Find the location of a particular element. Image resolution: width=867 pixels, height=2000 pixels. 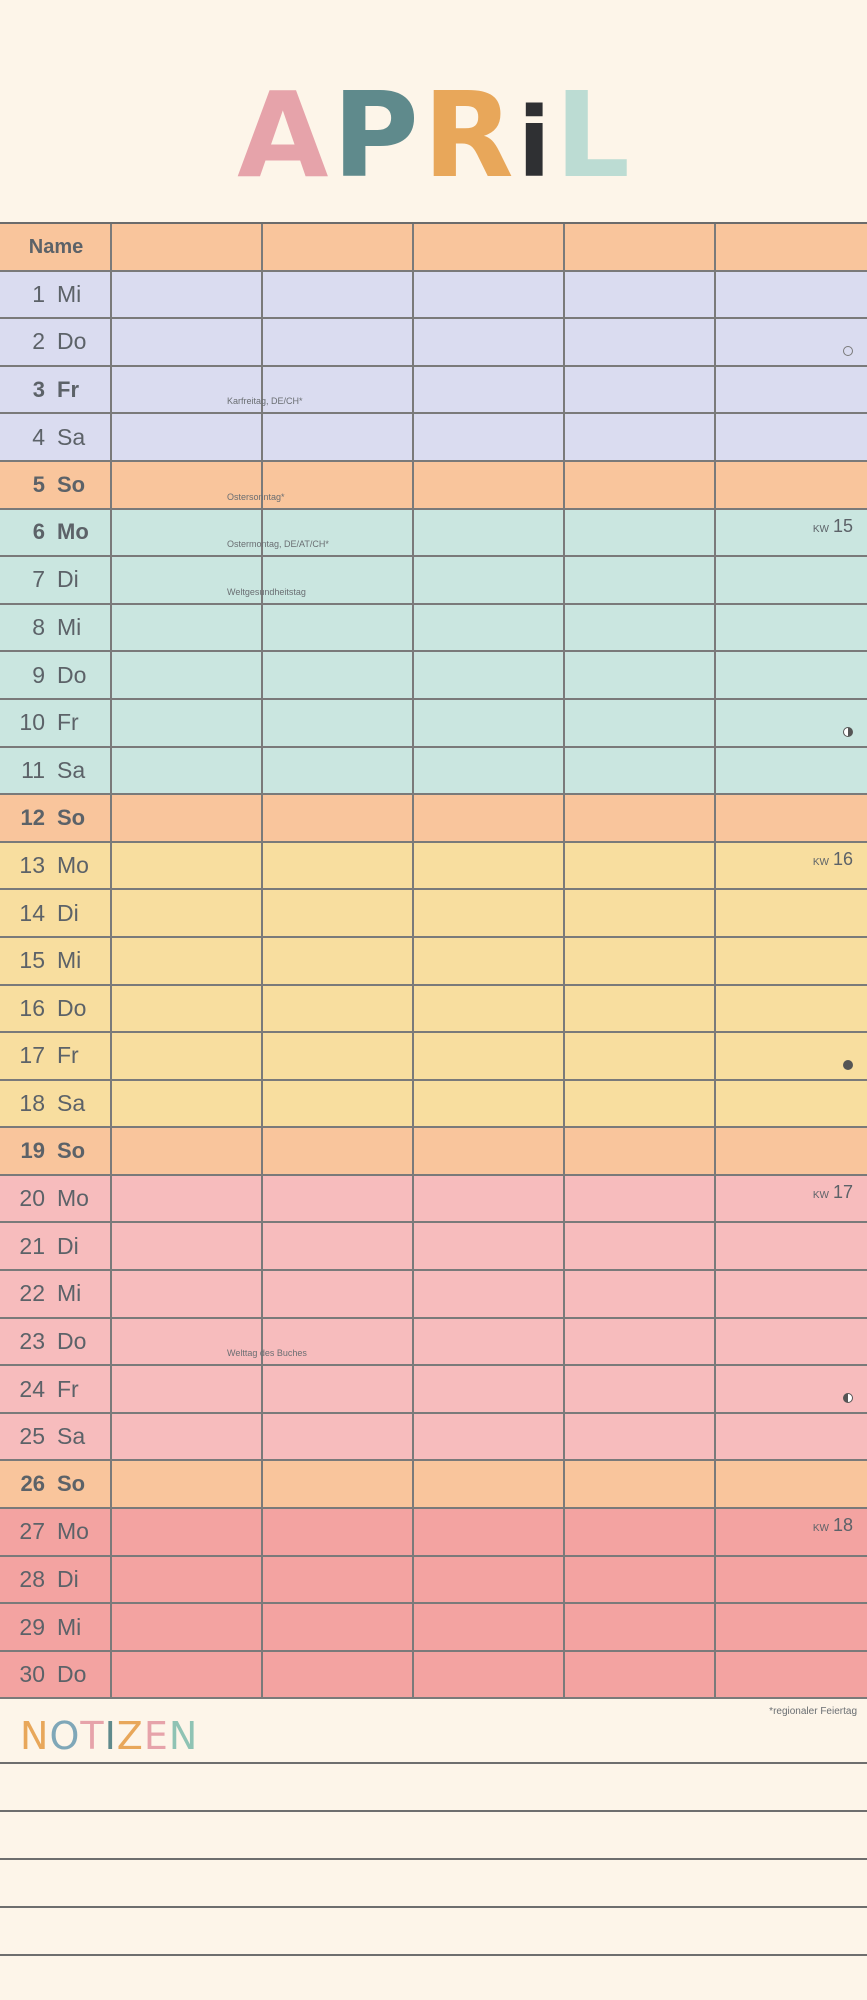

entry-cell: Karfreitag, DE/CH* is located at coordinates (207, 389).